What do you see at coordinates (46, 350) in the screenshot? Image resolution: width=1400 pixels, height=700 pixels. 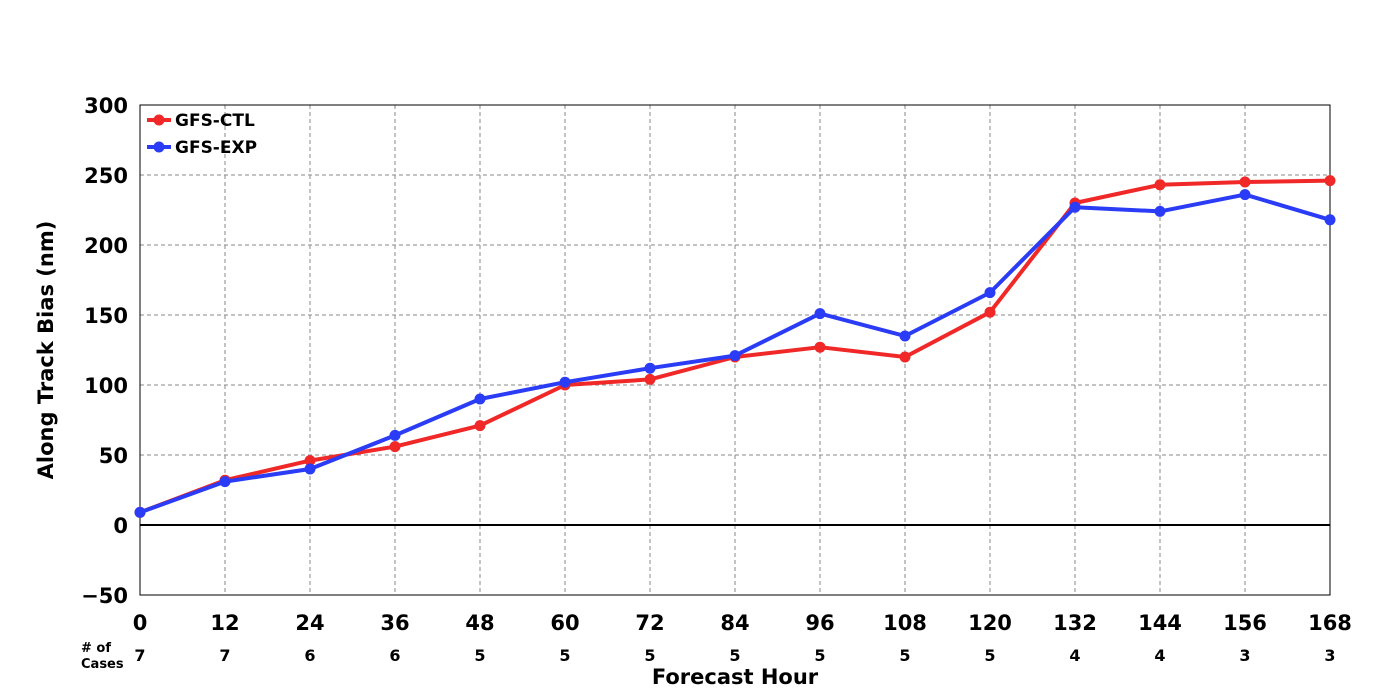 I see `y-axis-title: Along Track Bias (nm)` at bounding box center [46, 350].